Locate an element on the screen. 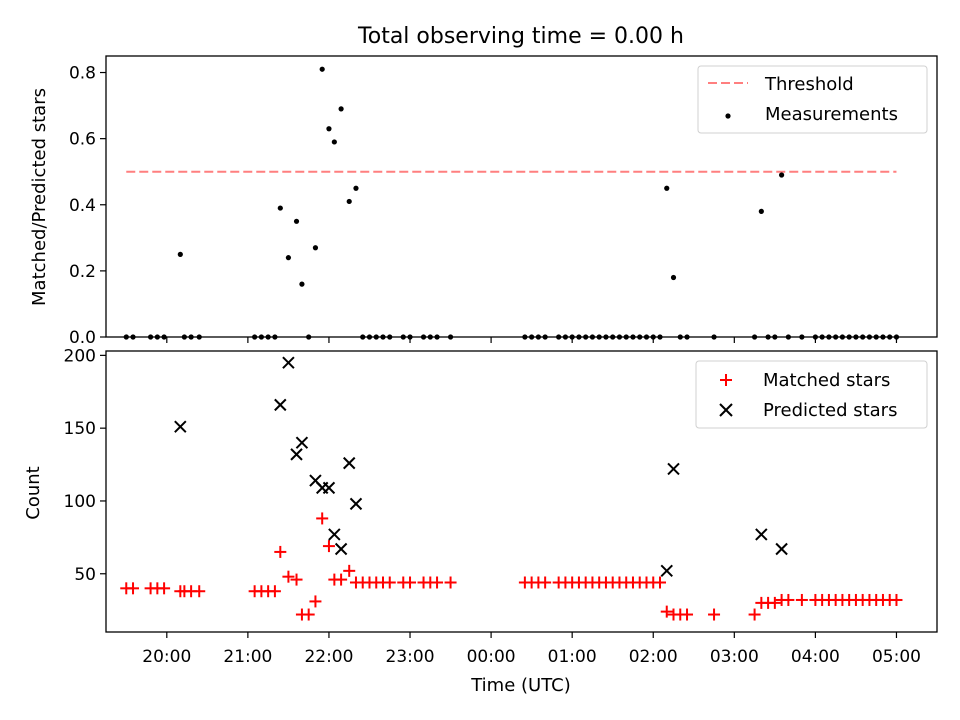 The height and width of the screenshot is (720, 960). figure-title: Total observing time = 0.00 h is located at coordinates (520, 36).